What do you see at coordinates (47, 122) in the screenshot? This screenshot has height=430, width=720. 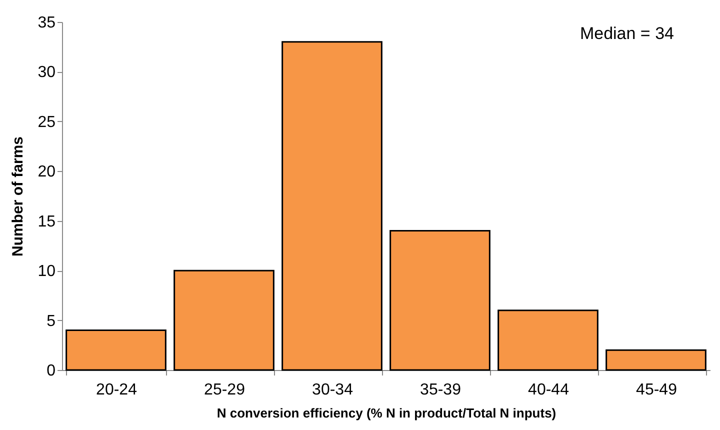 I see `y-tick-label: 25` at bounding box center [47, 122].